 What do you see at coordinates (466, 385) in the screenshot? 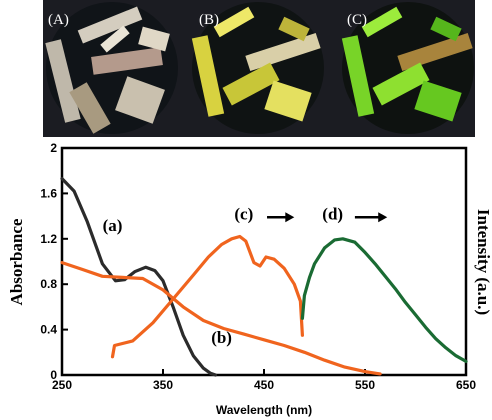
I see `x-tick-label: 650` at bounding box center [466, 385].